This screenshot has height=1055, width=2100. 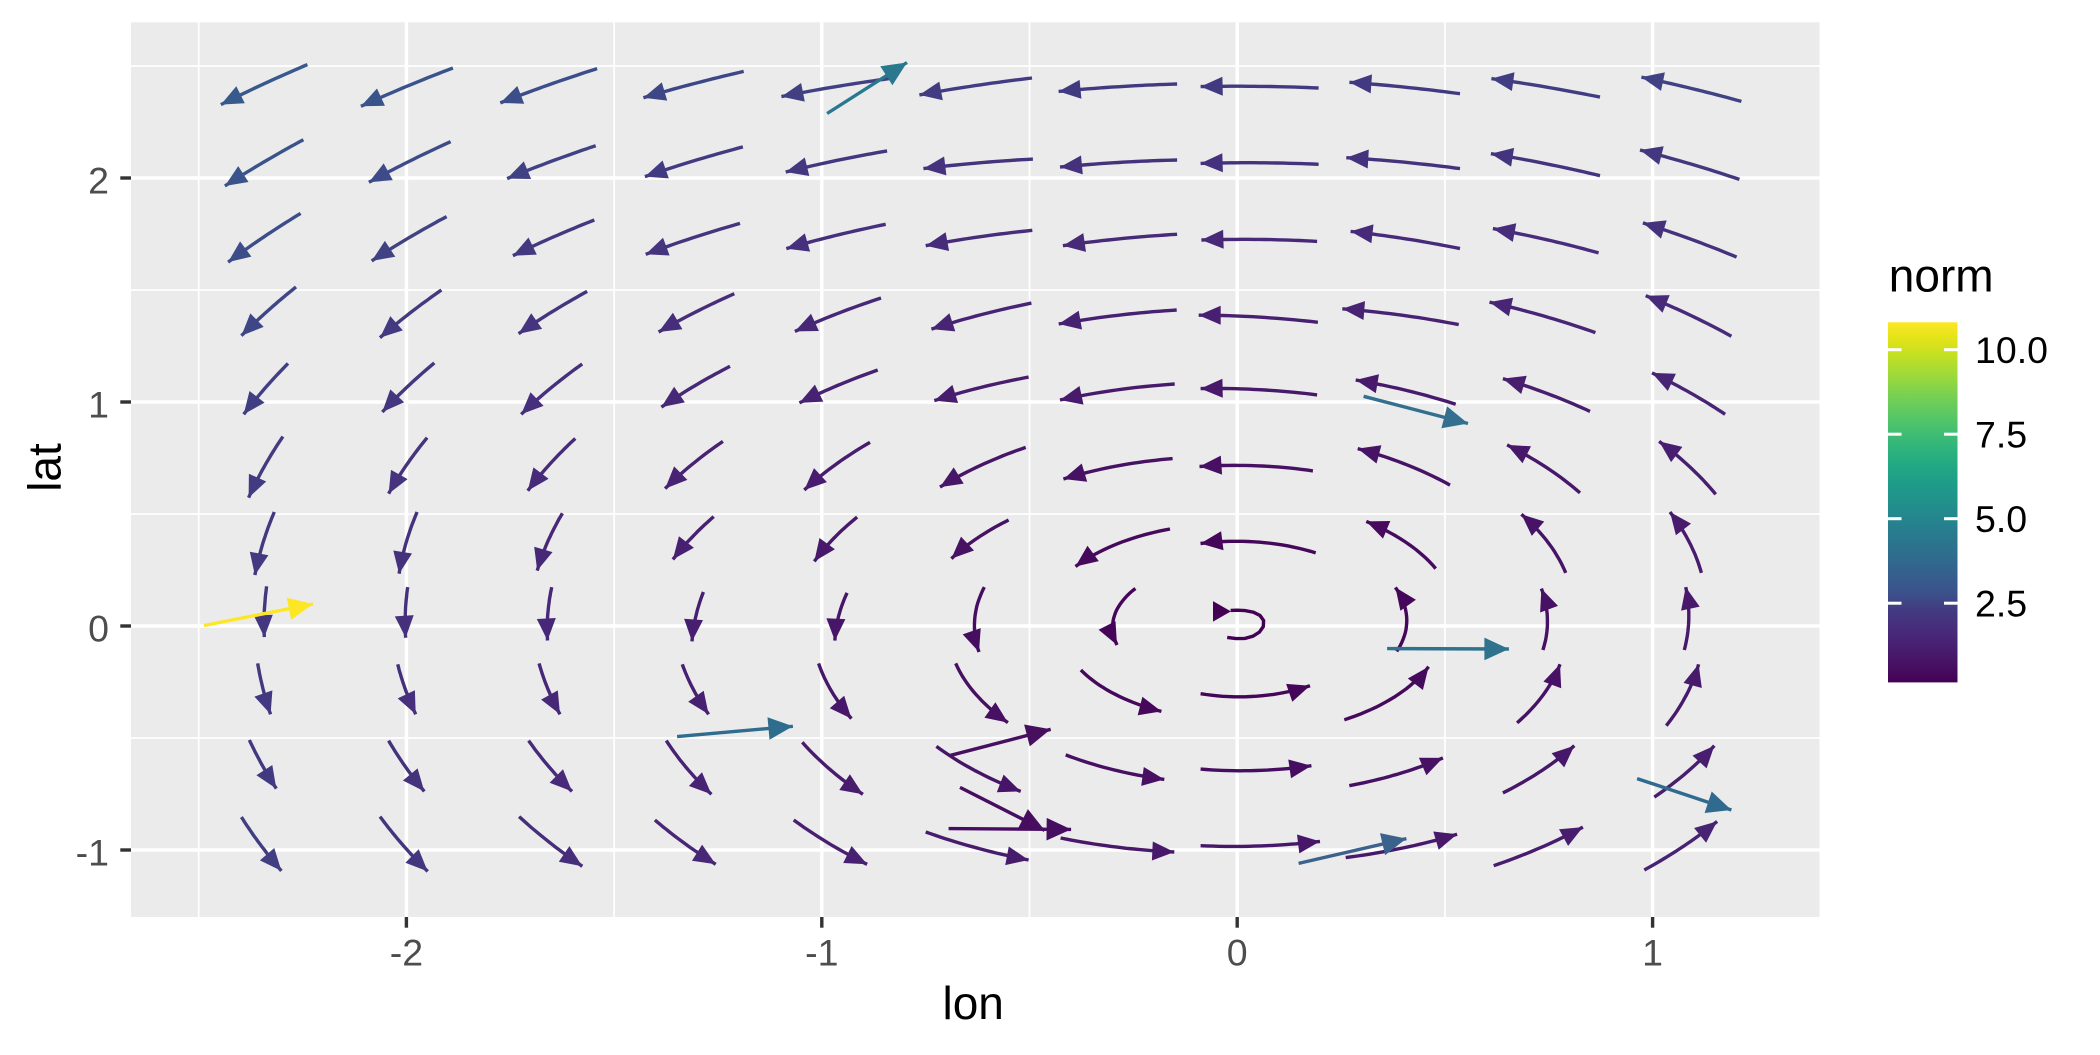 I want to click on svg-text: -2, so click(x=406, y=953).